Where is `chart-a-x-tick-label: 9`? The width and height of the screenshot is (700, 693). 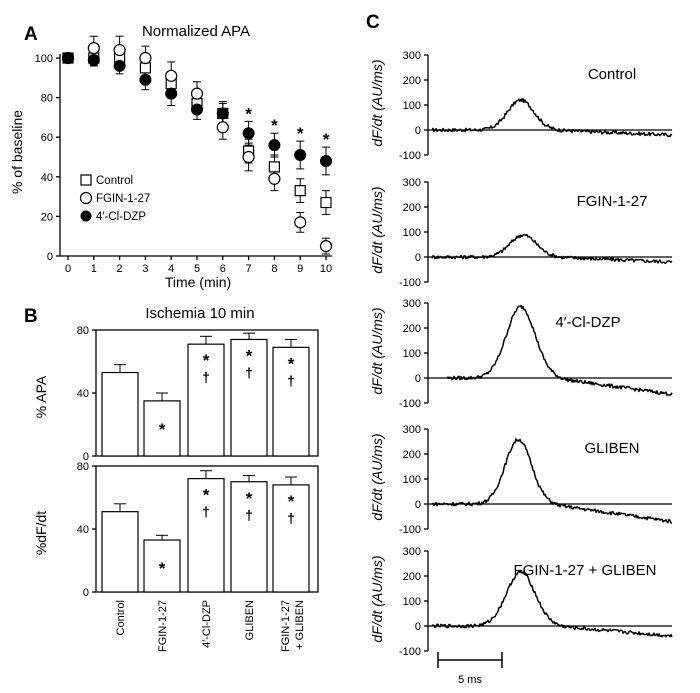 chart-a-x-tick-label: 9 is located at coordinates (300, 269).